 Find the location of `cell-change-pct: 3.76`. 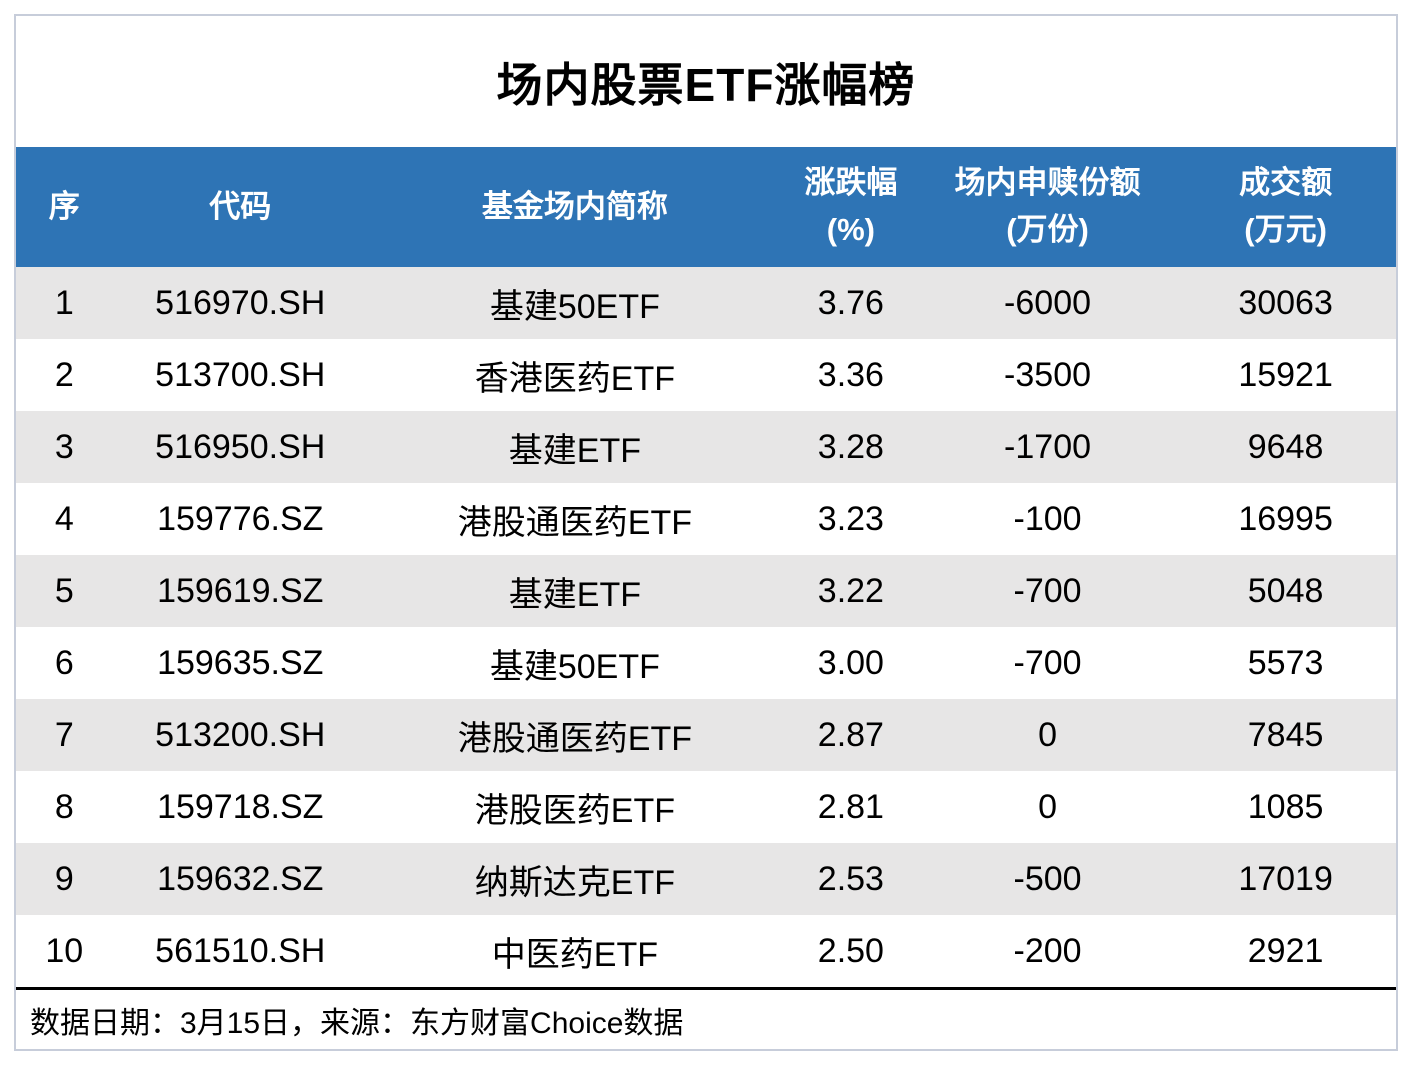

cell-change-pct: 3.76 is located at coordinates (850, 302).